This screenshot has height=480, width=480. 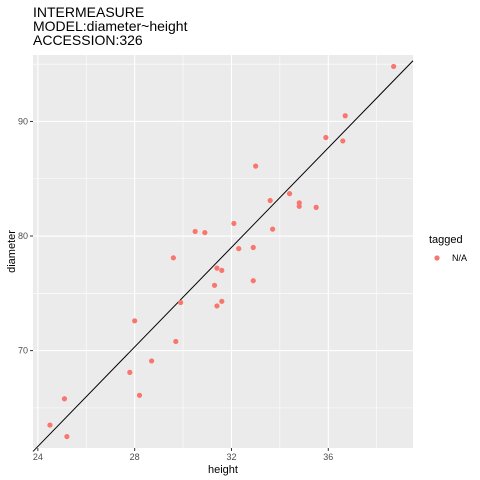 What do you see at coordinates (12, 251) in the screenshot?
I see `y-axis-title: diameter` at bounding box center [12, 251].